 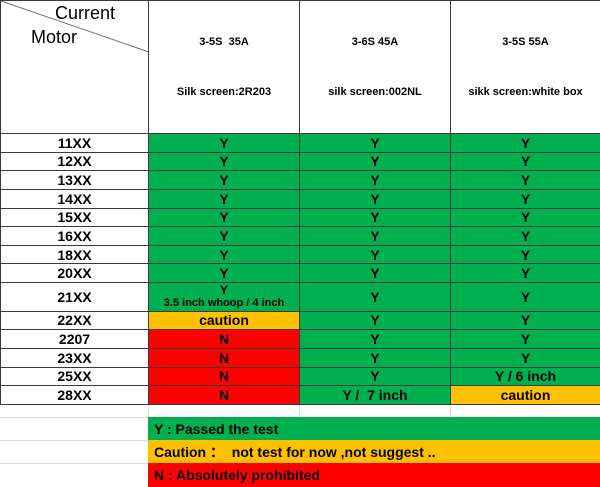 What do you see at coordinates (85, 13) in the screenshot?
I see `corner-label-current: Current` at bounding box center [85, 13].